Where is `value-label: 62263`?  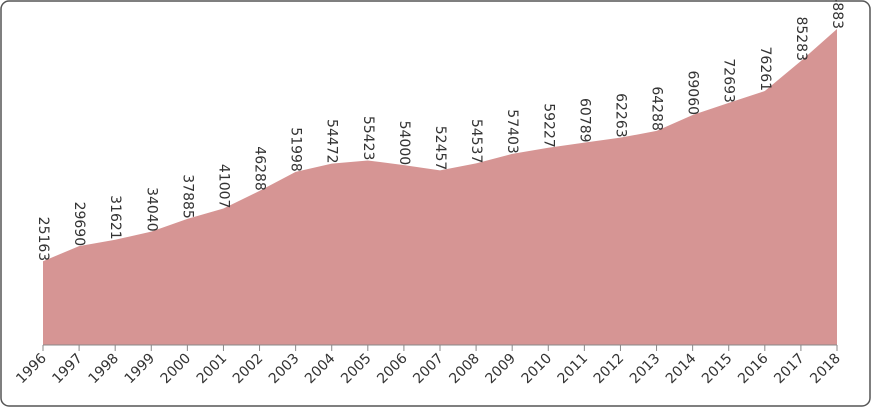
value-label: 62263 is located at coordinates (620, 115).